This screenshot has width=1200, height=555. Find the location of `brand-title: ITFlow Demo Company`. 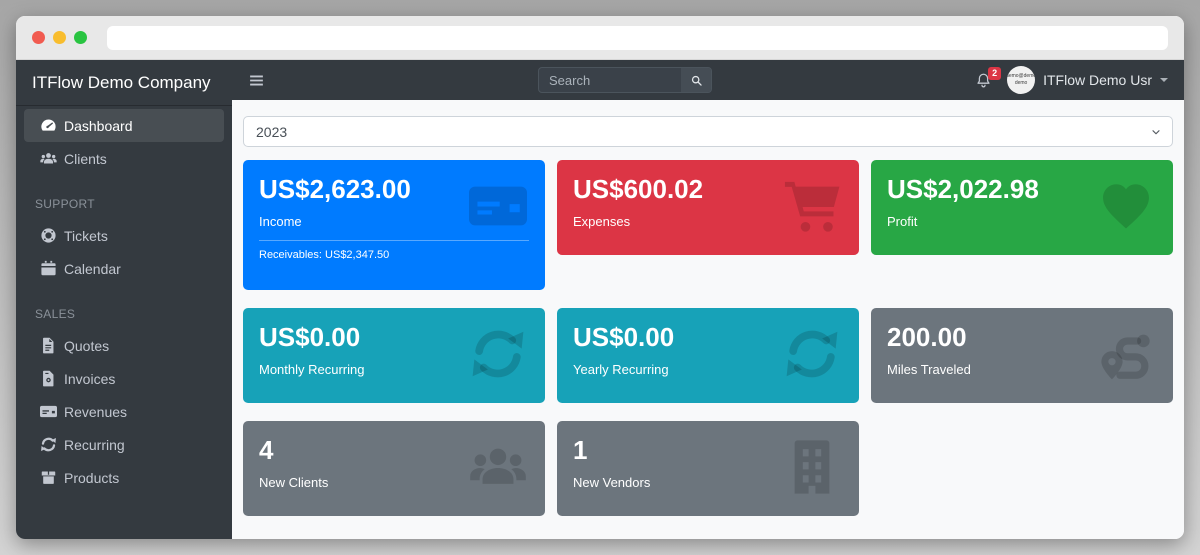

brand-title: ITFlow Demo Company is located at coordinates (124, 83).